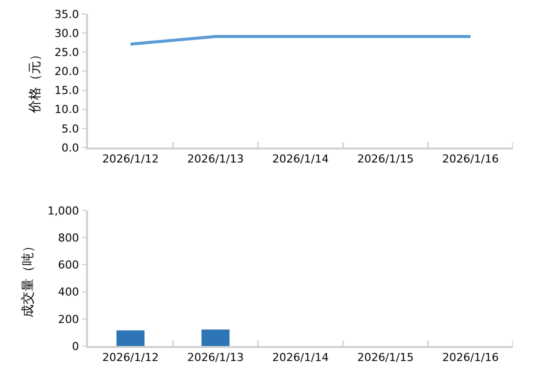 Image resolution: width=536 pixels, height=378 pixels. Describe the element at coordinates (76, 346) in the screenshot. I see `y-tick-label: 0` at that location.